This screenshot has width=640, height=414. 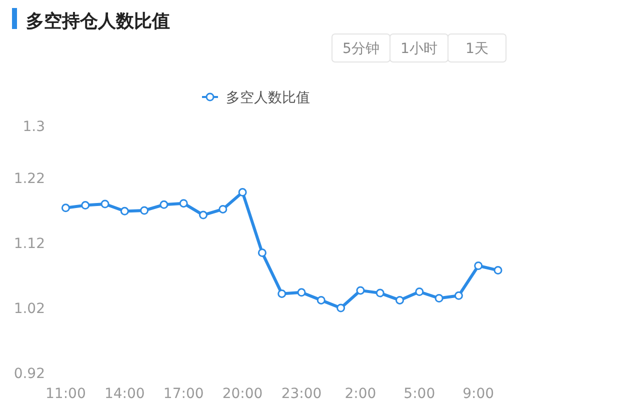 I want to click on chart-title: 多空持仓人数比值, so click(x=98, y=21).